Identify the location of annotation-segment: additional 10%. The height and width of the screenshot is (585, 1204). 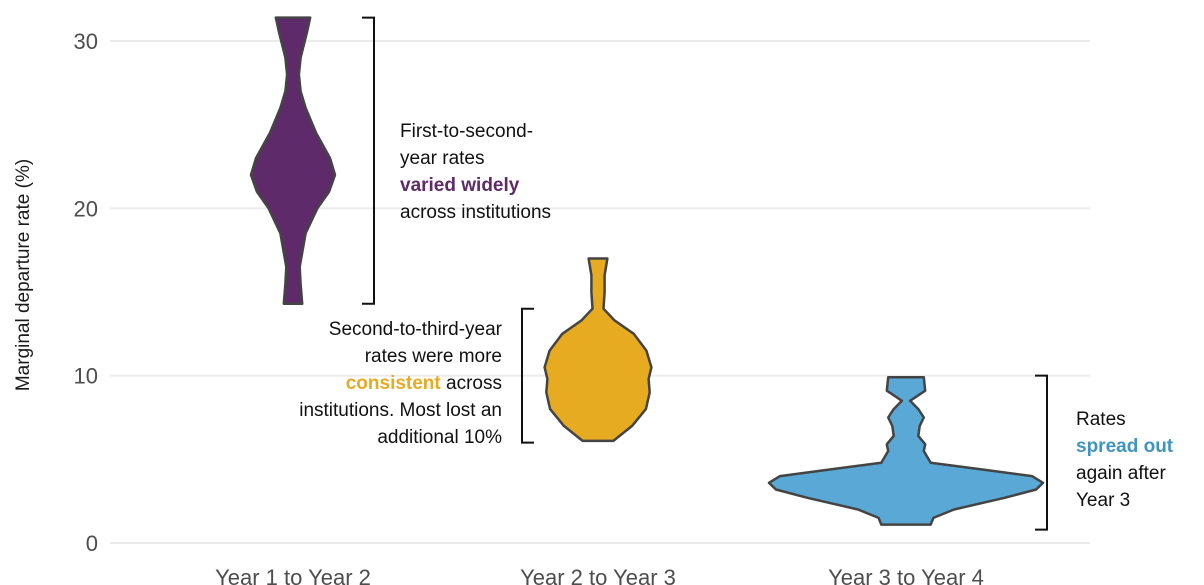
(439, 437).